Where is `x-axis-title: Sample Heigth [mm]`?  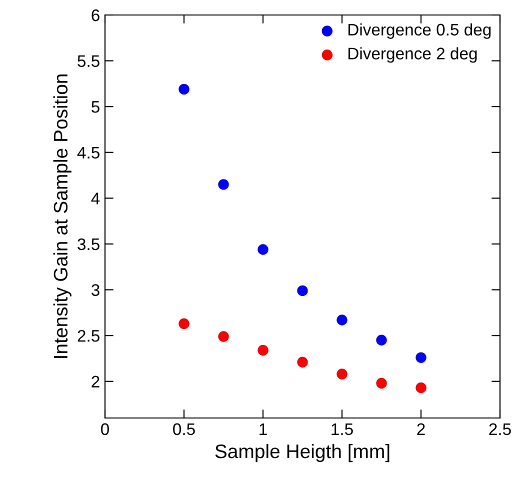 x-axis-title: Sample Heigth [mm] is located at coordinates (302, 453).